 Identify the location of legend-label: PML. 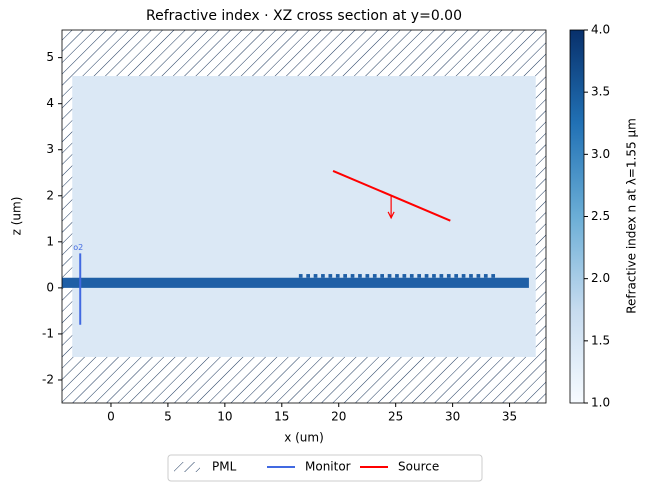
(224, 467).